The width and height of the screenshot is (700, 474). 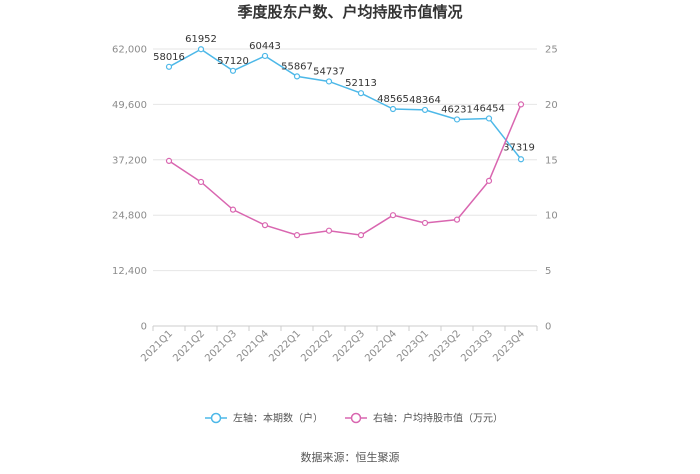 I want to click on left-axis-tick-label: 12,400, so click(x=129, y=271).